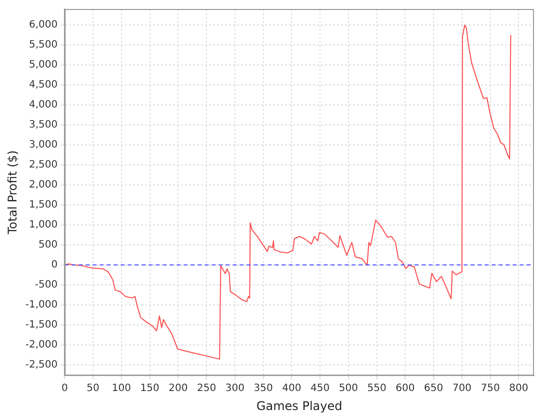 This screenshot has width=540, height=420. I want to click on y-tick-label: 500, so click(48, 244).